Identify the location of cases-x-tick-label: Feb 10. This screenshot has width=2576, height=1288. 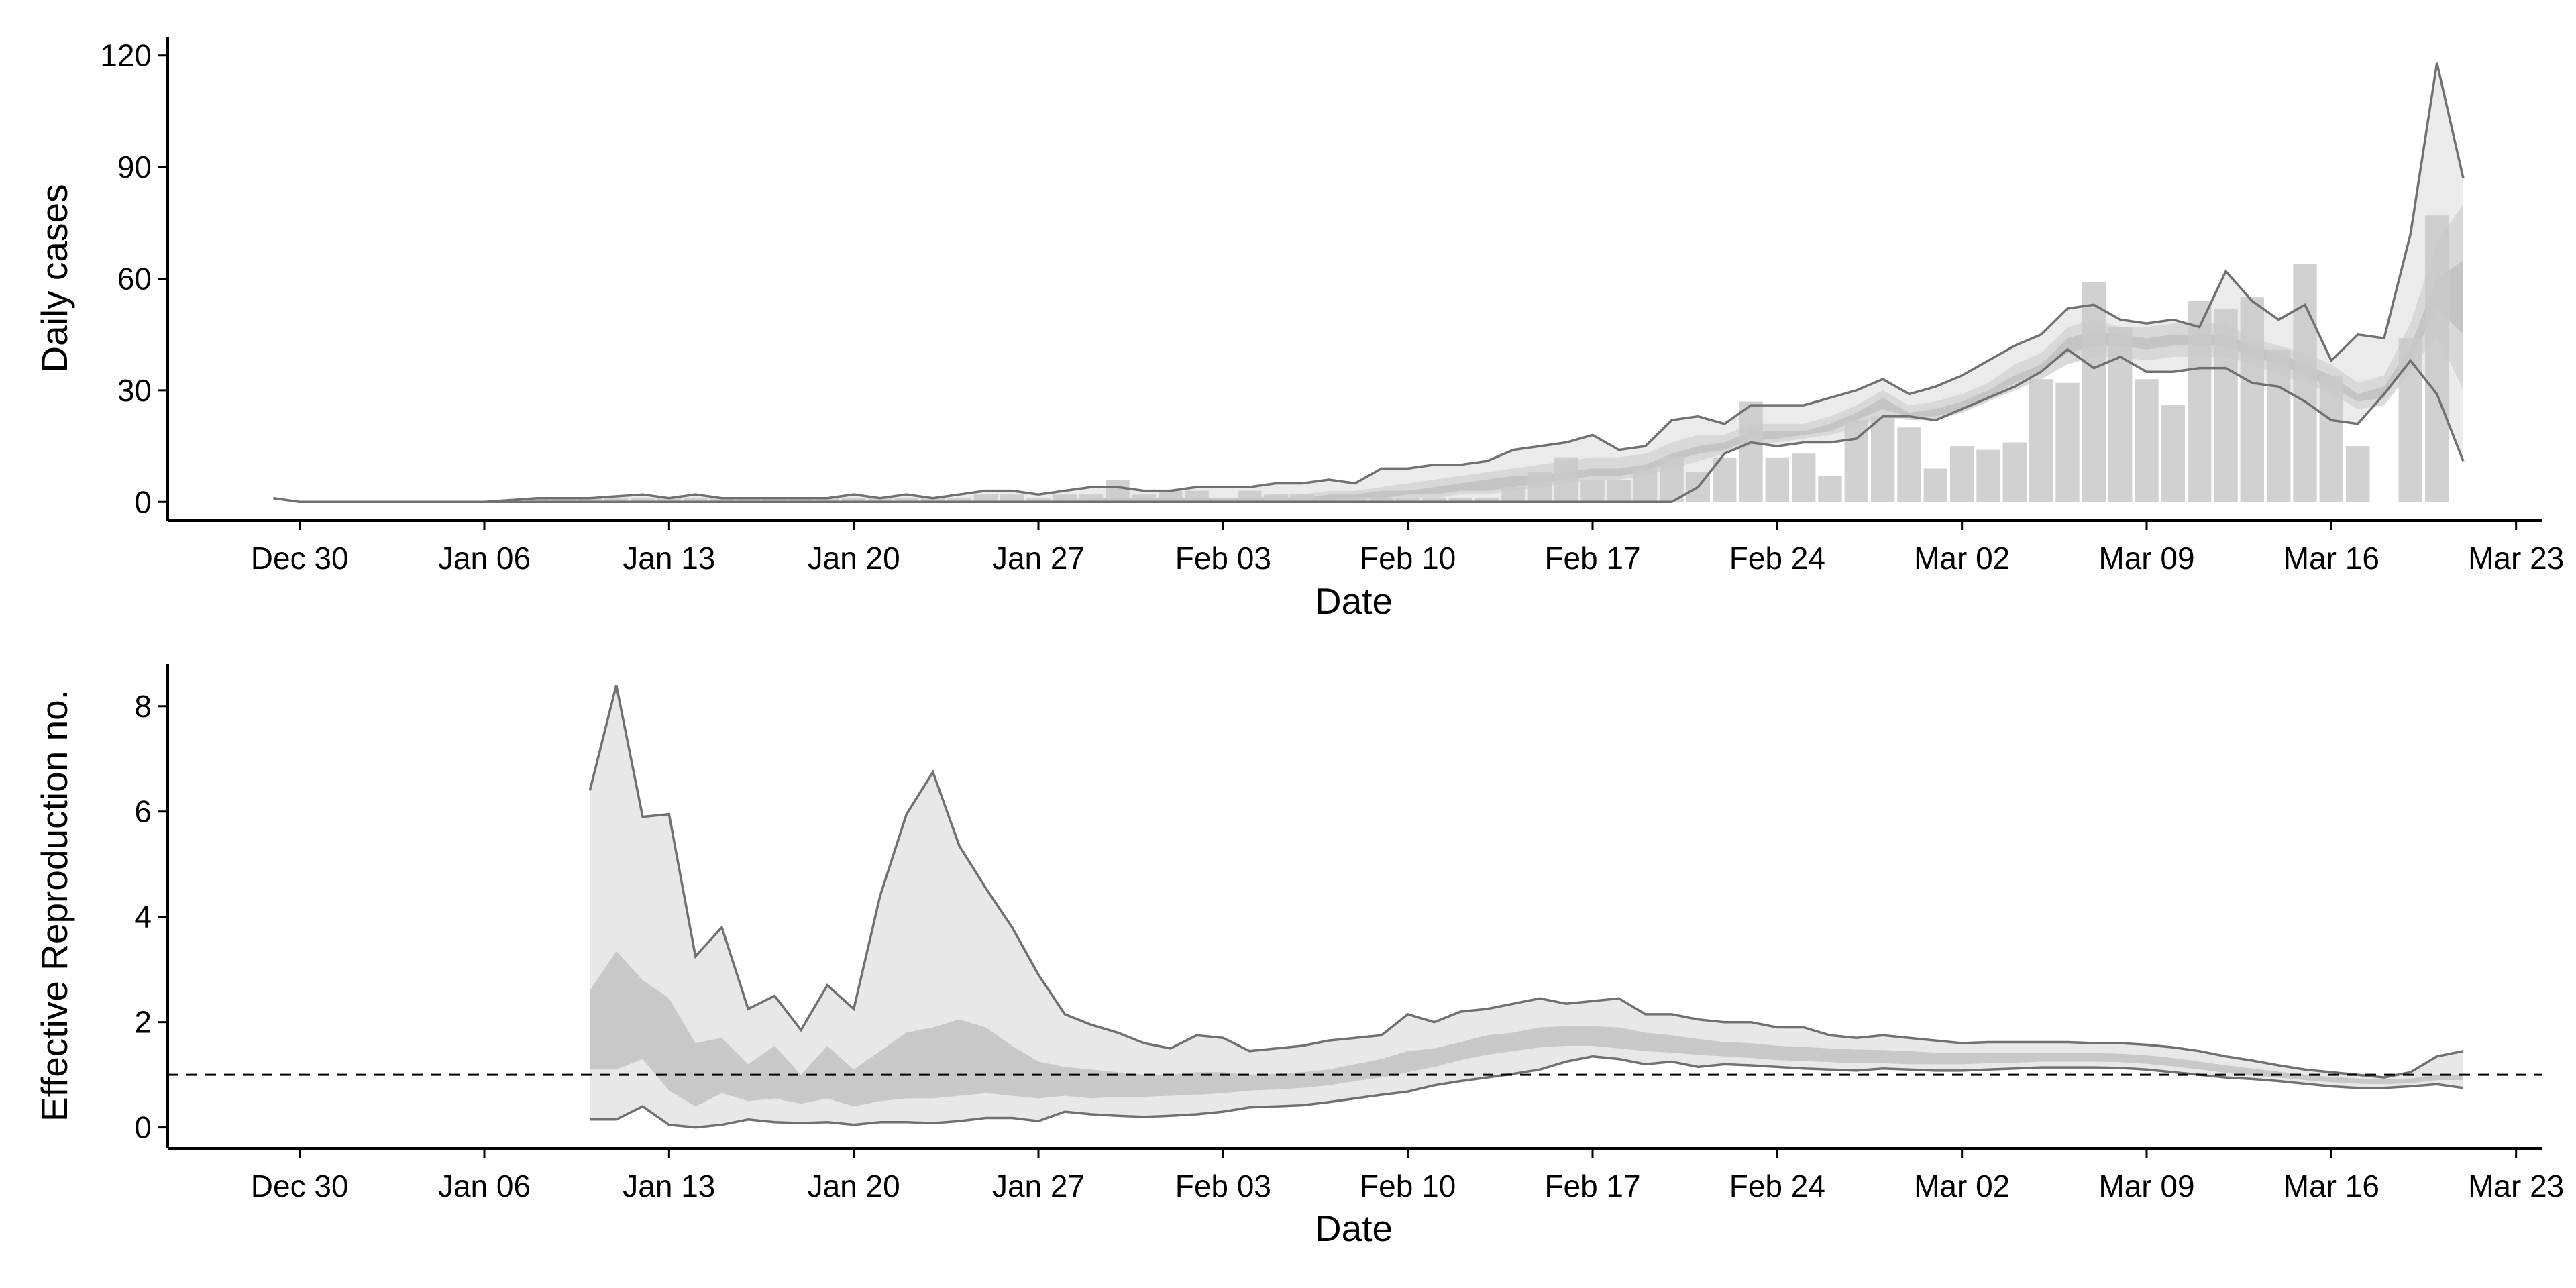
(1408, 558).